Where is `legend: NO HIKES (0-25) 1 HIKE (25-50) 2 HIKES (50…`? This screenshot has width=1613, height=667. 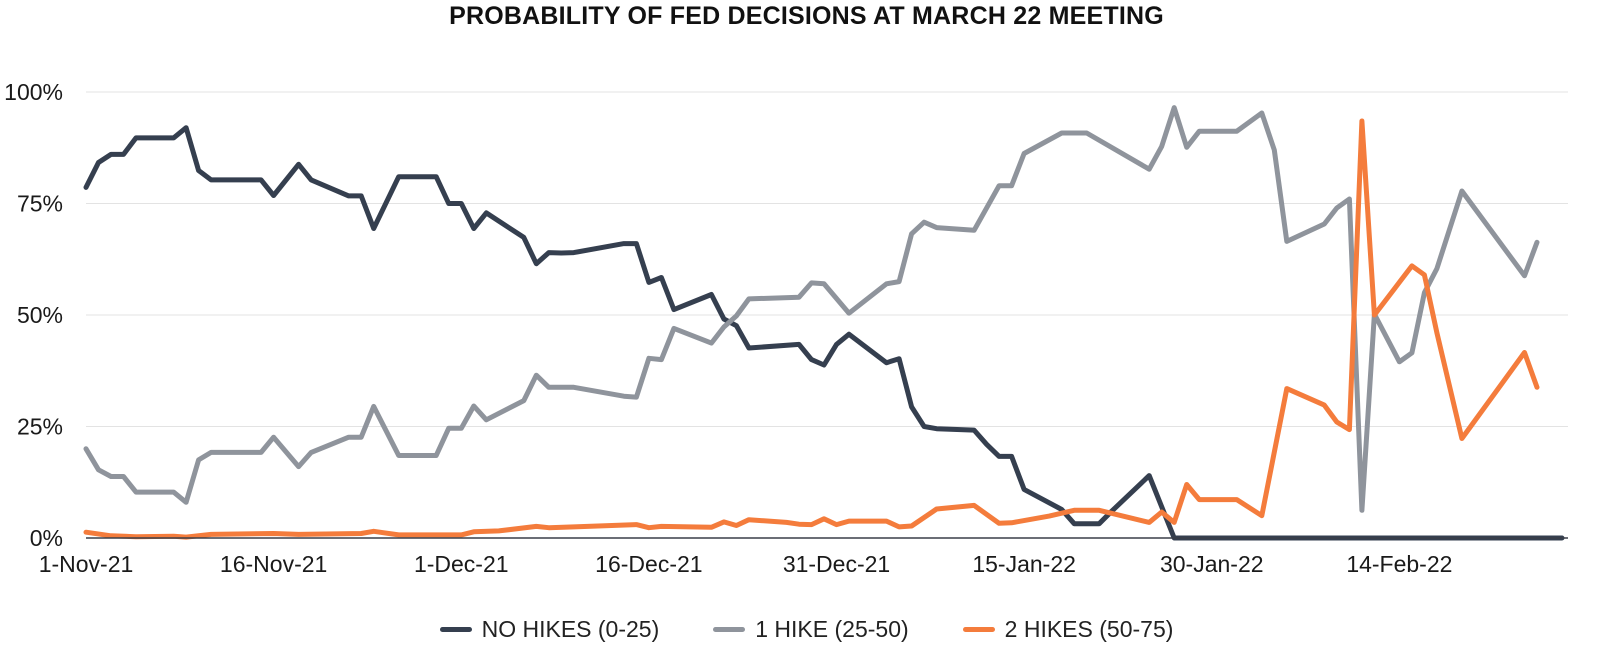
legend: NO HIKES (0-25) 1 HIKE (25-50) 2 HIKES (50… is located at coordinates (806, 629).